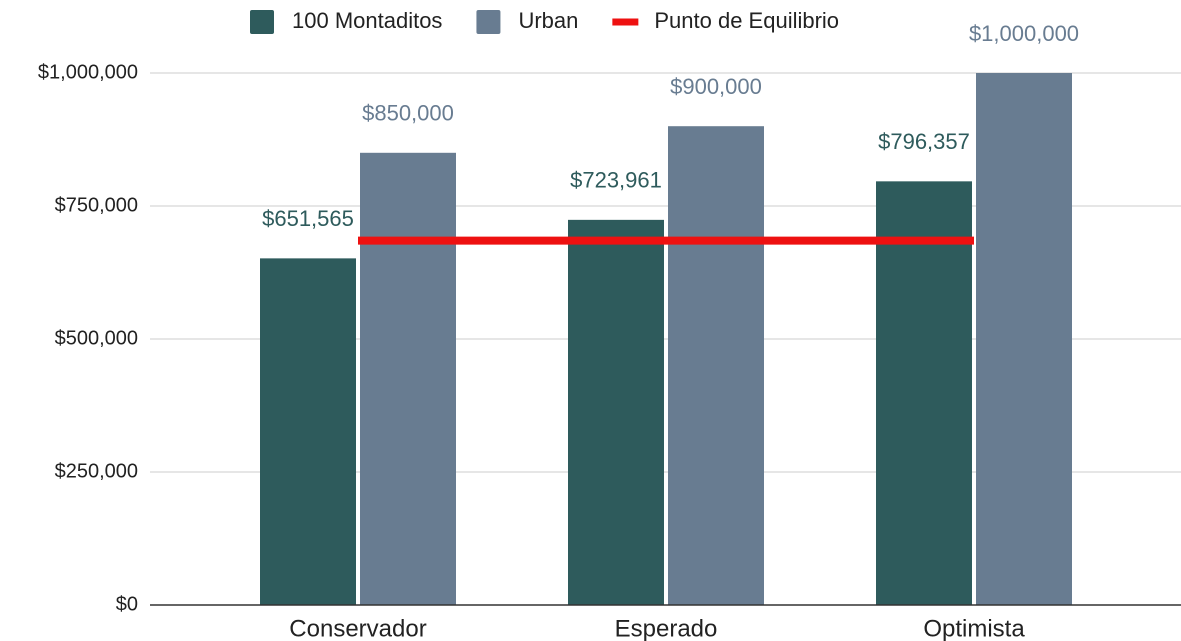 The image size is (1181, 641). Describe the element at coordinates (716, 86) in the screenshot. I see `data-label: $900,000` at that location.